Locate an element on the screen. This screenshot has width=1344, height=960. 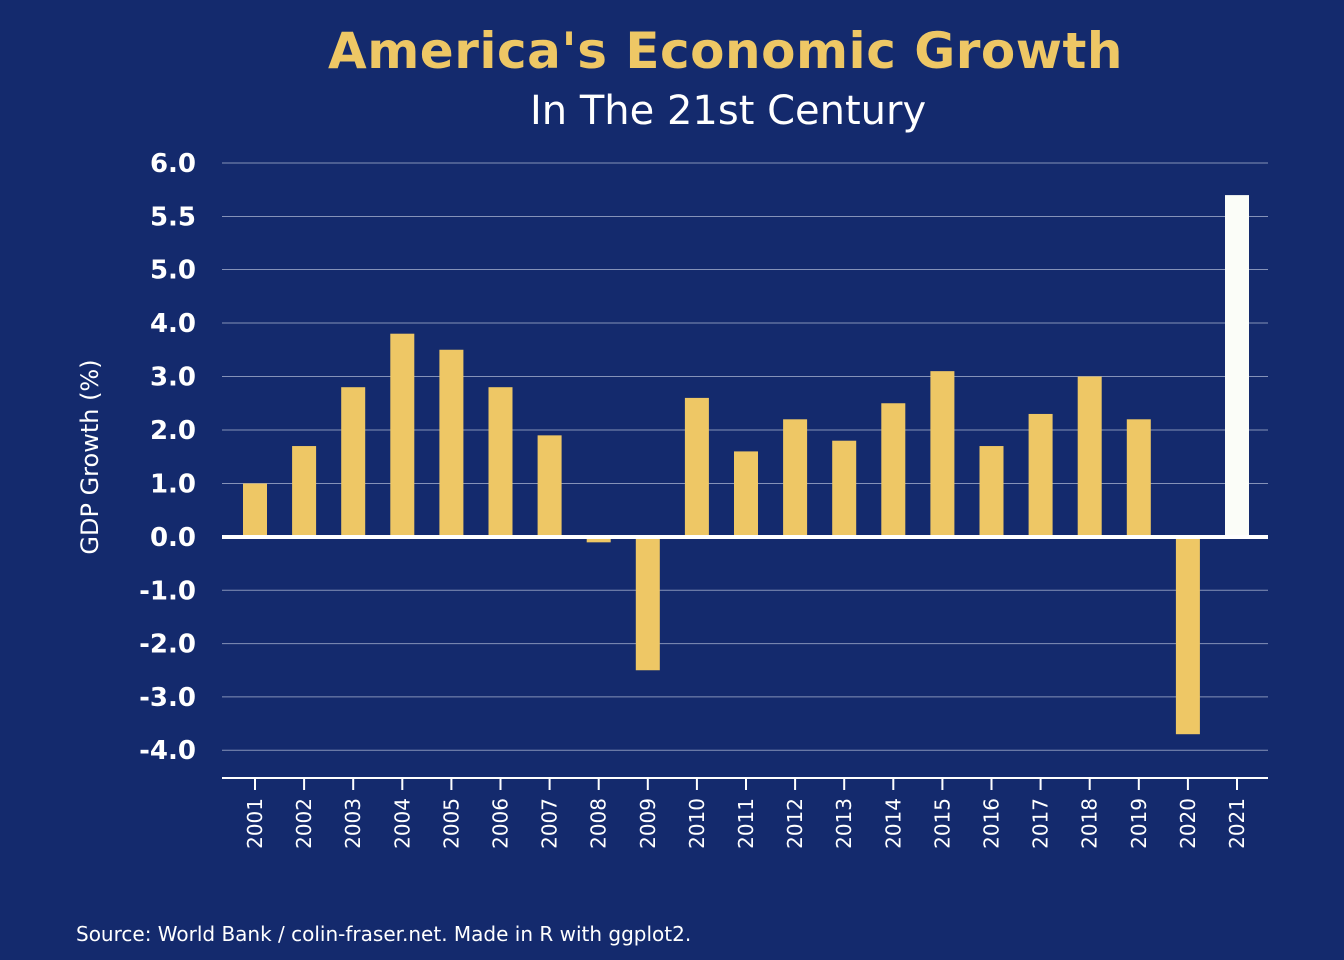
y-tick-label: 5.0 is located at coordinates (173, 271).